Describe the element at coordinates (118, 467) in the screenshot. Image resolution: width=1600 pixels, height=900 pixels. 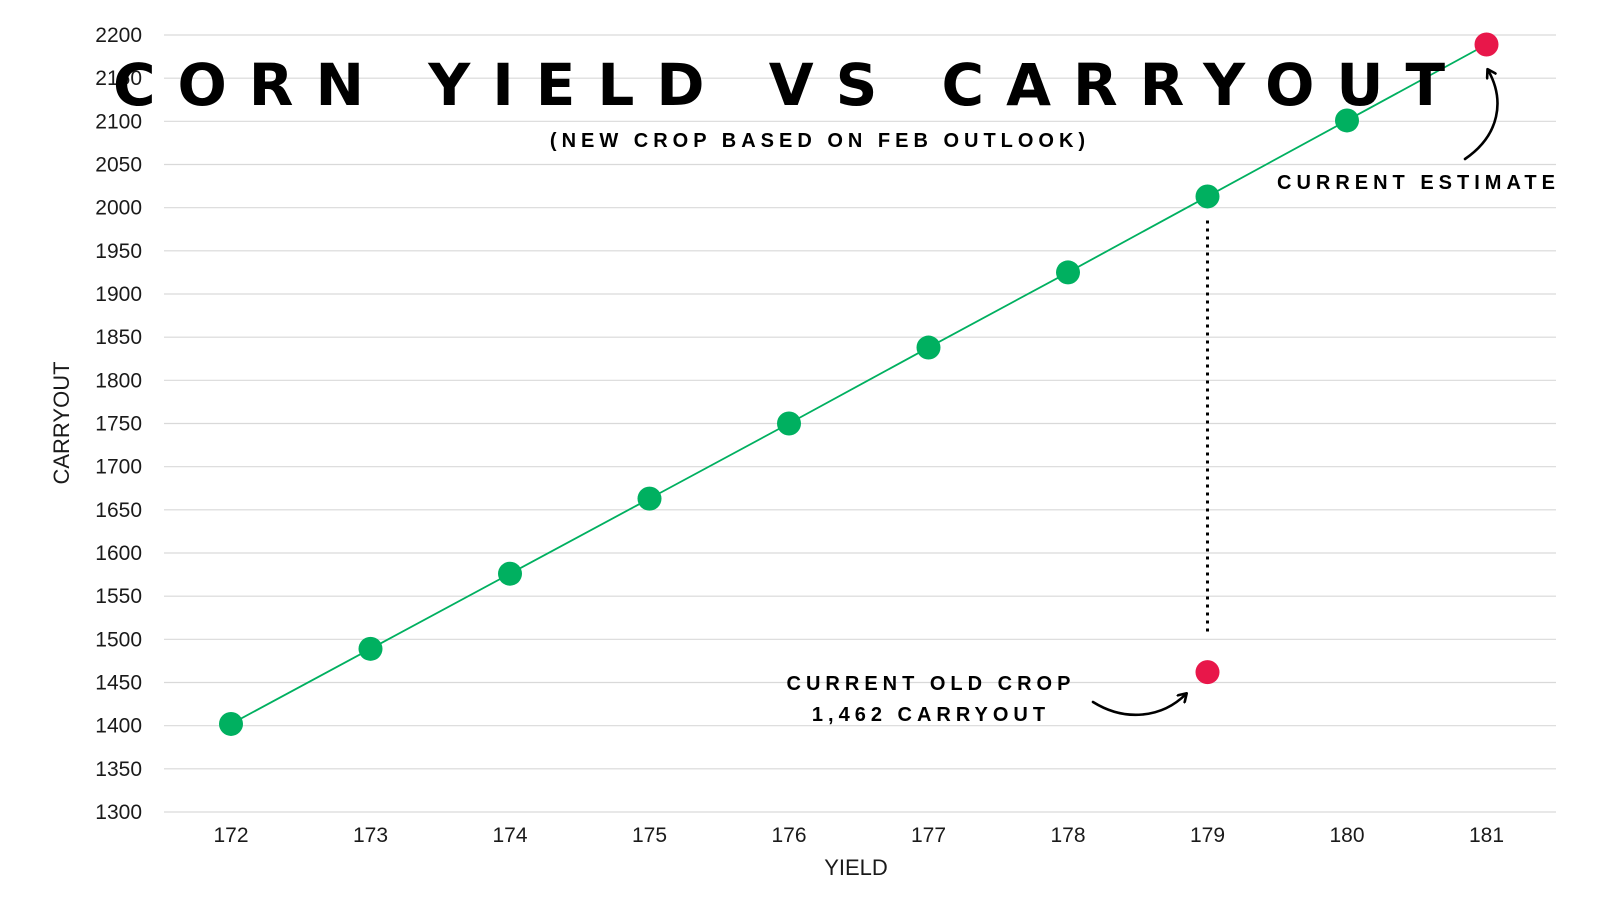
I see `y-tick-label: 1700` at that location.